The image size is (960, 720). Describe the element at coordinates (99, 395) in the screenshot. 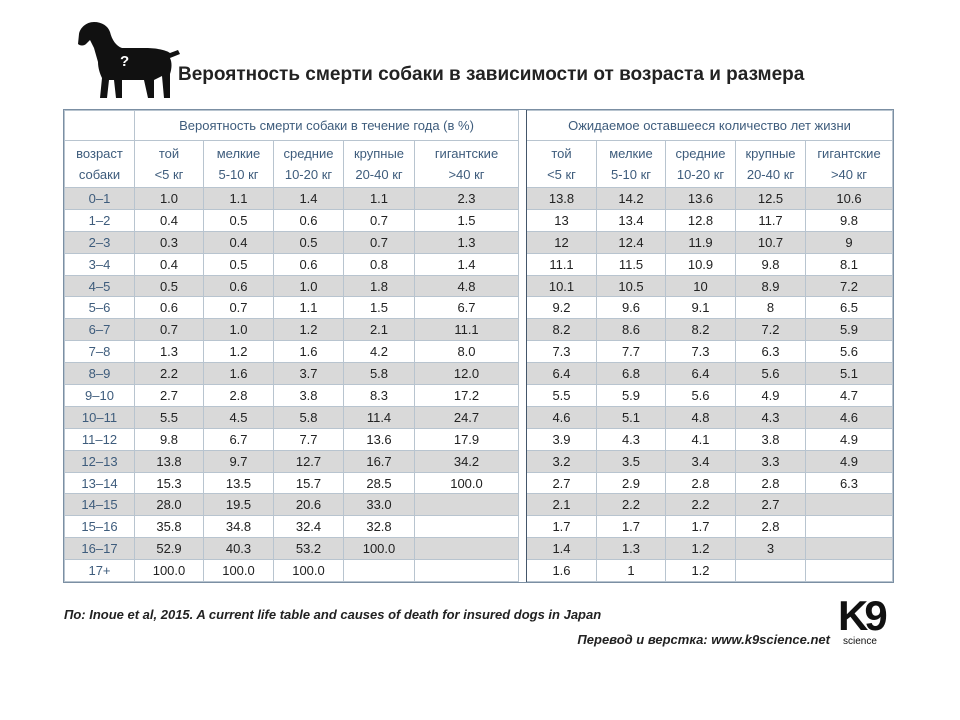

I see `age-cell: 9–10` at that location.